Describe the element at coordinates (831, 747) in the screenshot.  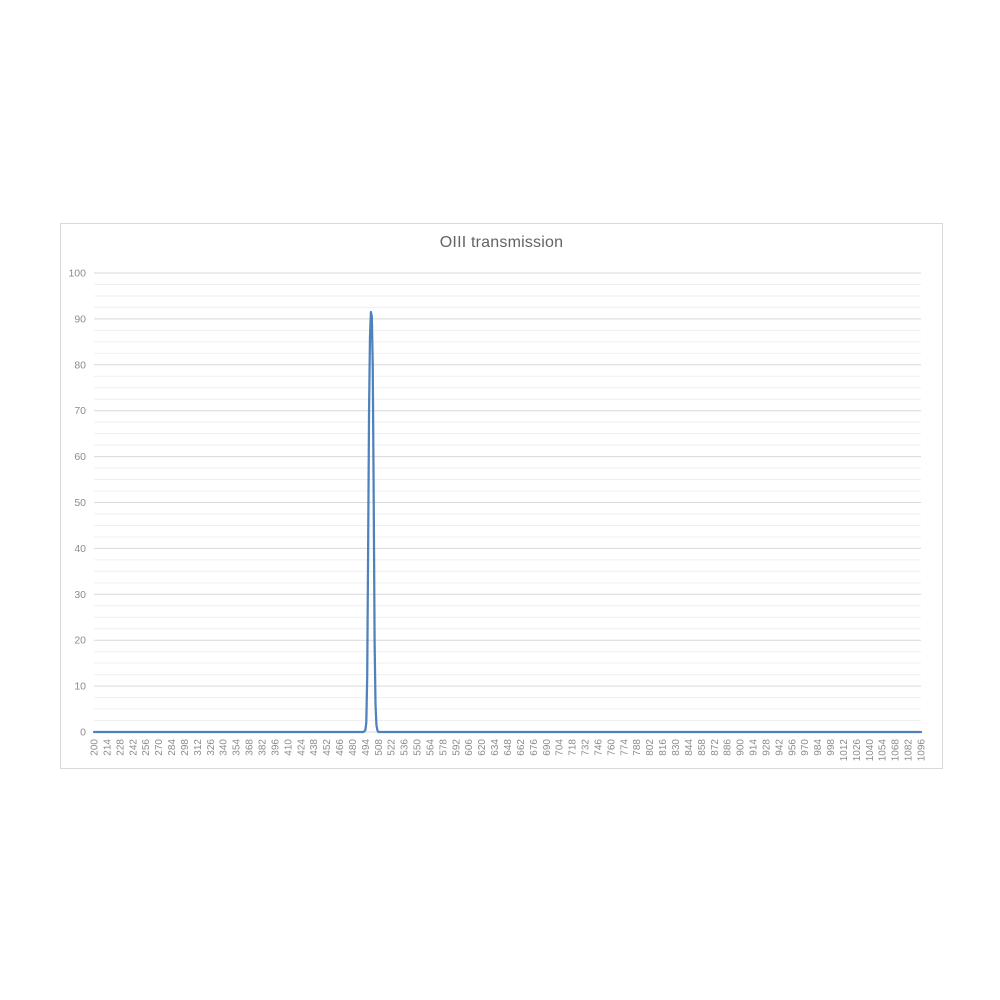
I see `x-tick-label: 998` at that location.